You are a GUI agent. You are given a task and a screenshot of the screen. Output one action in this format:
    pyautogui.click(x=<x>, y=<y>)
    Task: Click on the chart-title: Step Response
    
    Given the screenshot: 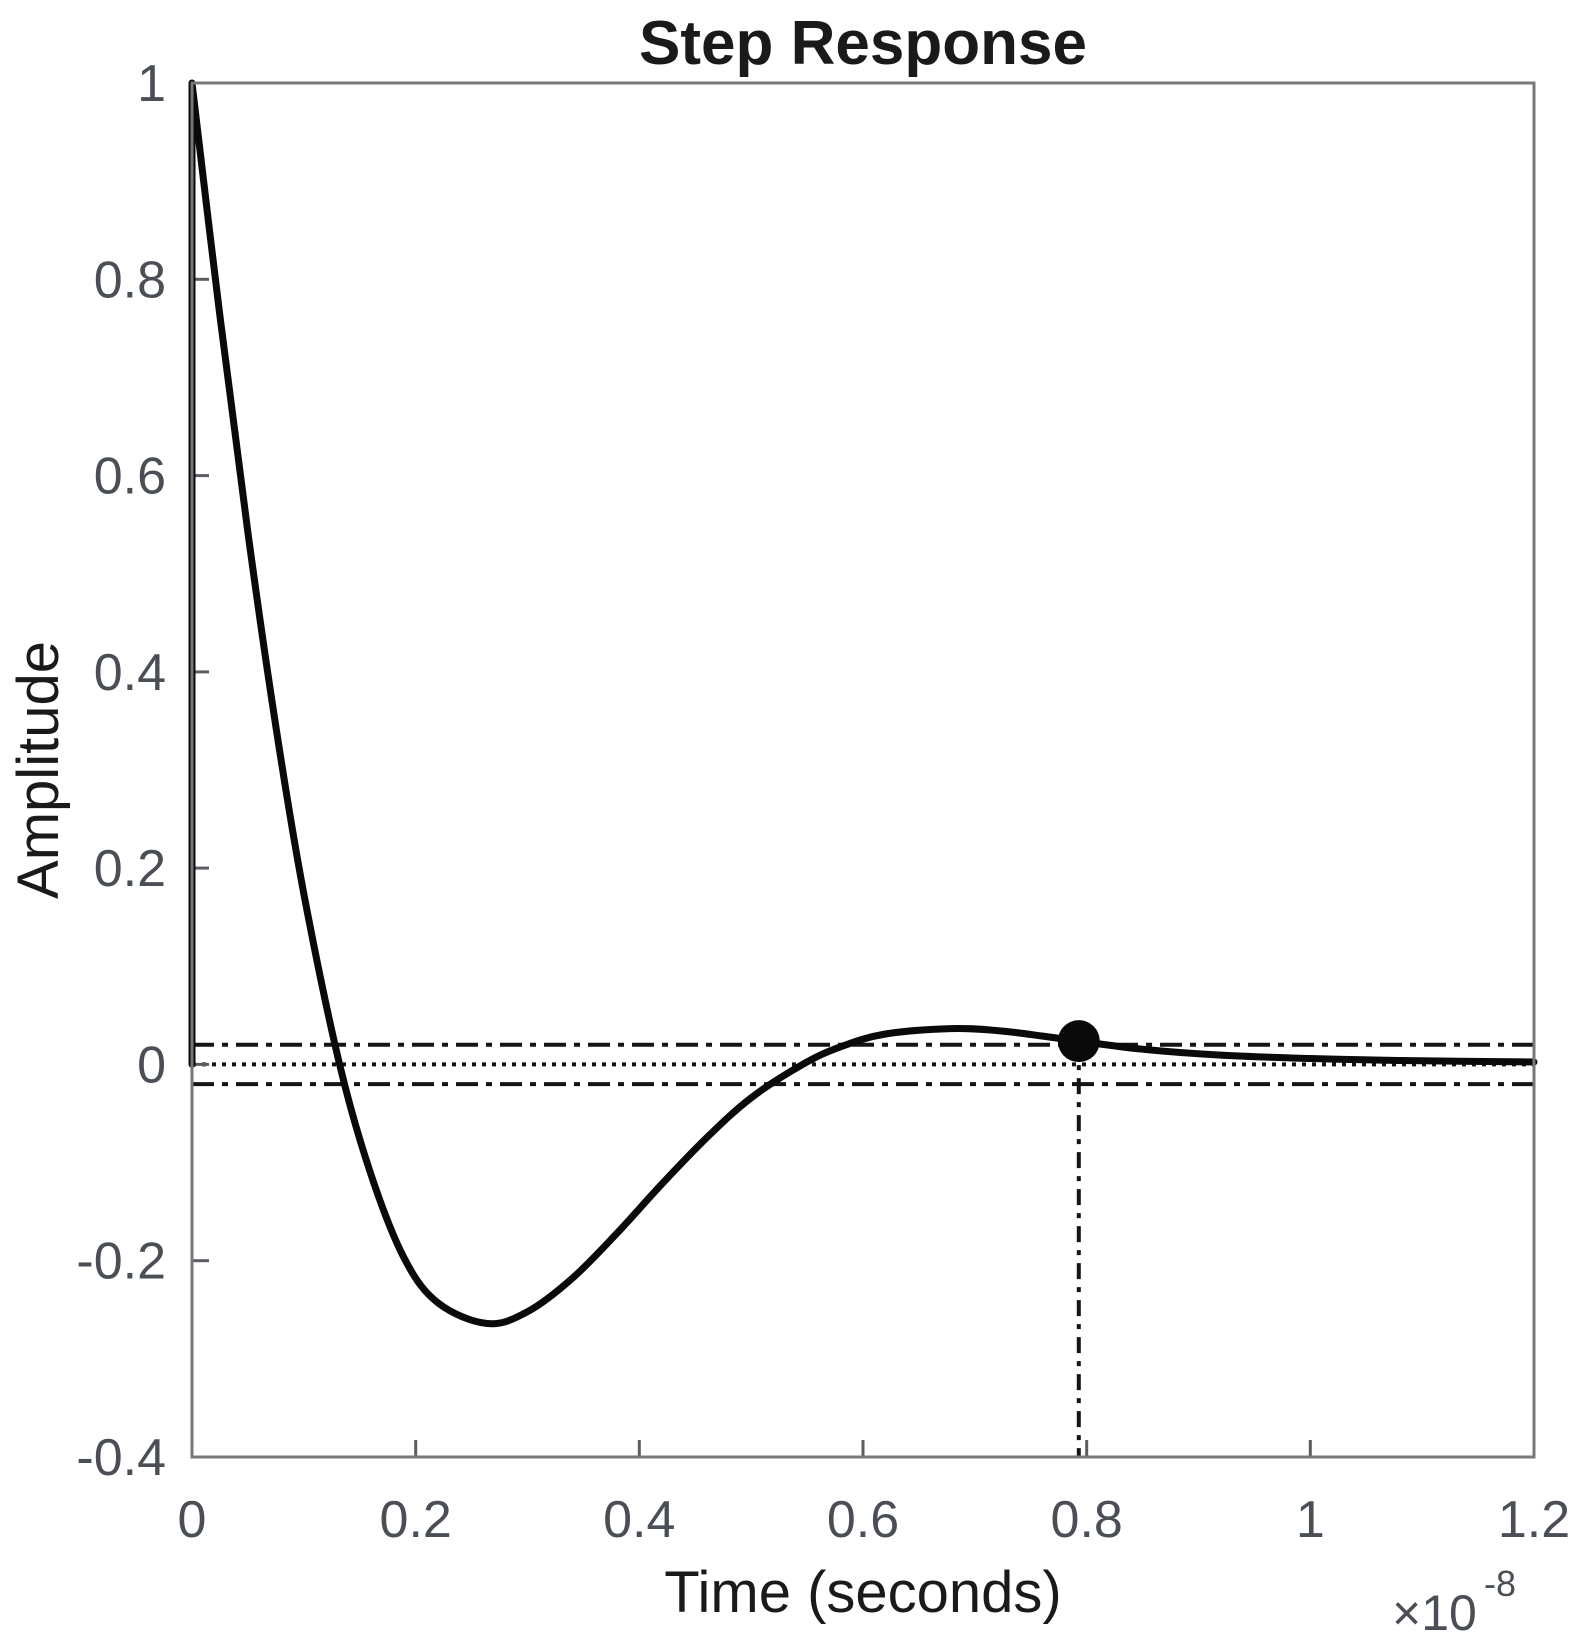 What is the action you would take?
    pyautogui.click(x=863, y=43)
    